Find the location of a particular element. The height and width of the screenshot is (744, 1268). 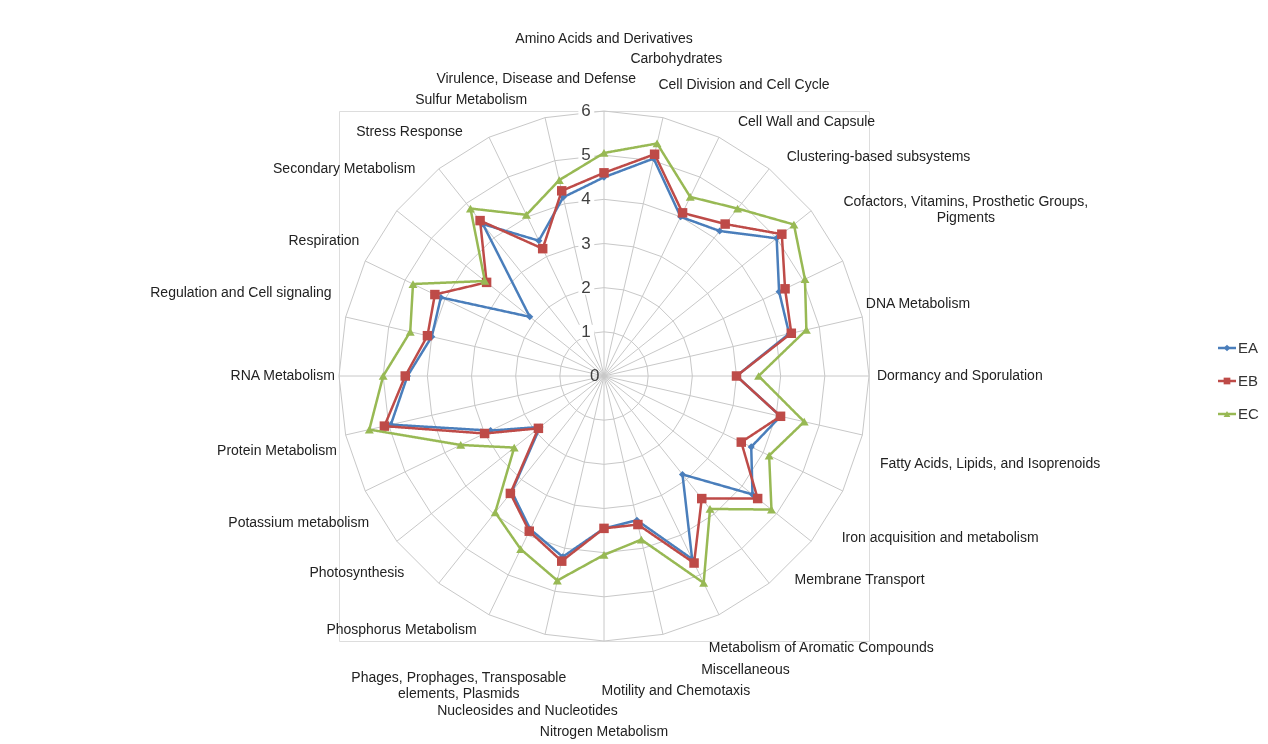

spoke-label: Sulfur Metabolism is located at coordinates (471, 99).